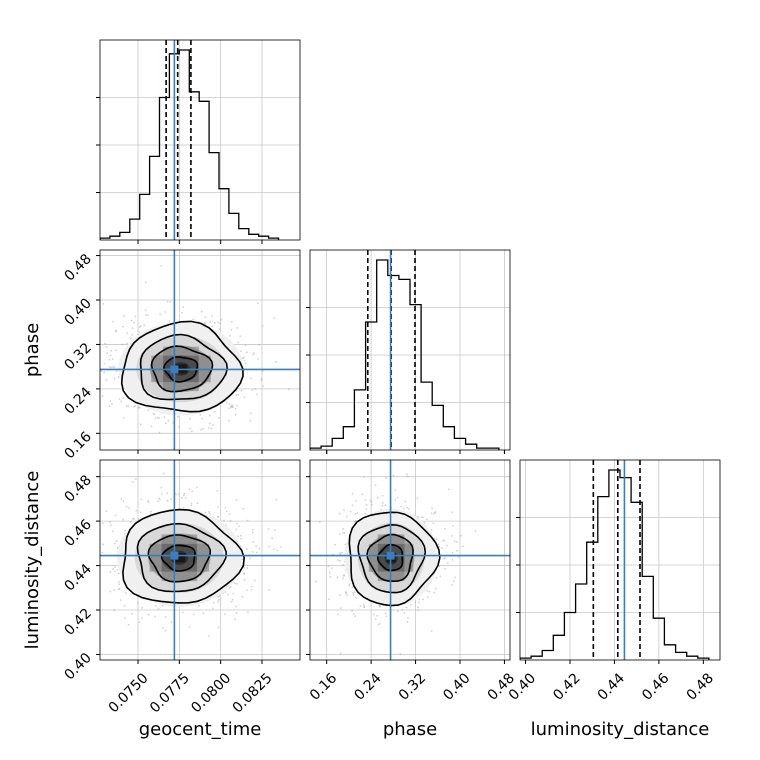  Describe the element at coordinates (655, 686) in the screenshot. I see `xtick-label-luminosity_distance-3: 0.46` at that location.